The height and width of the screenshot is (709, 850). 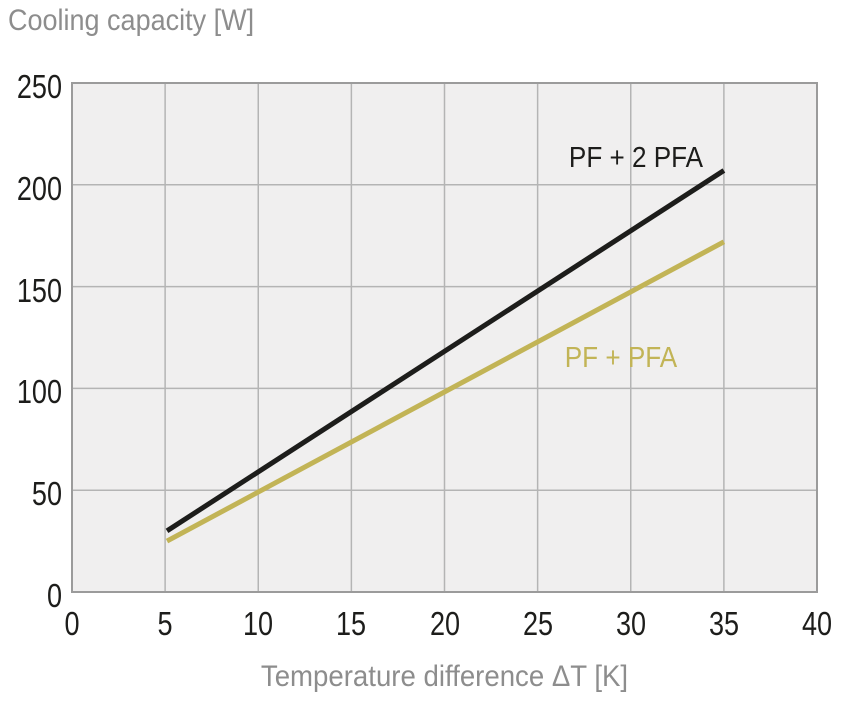 I want to click on y-tick-200: 200, so click(x=39, y=188).